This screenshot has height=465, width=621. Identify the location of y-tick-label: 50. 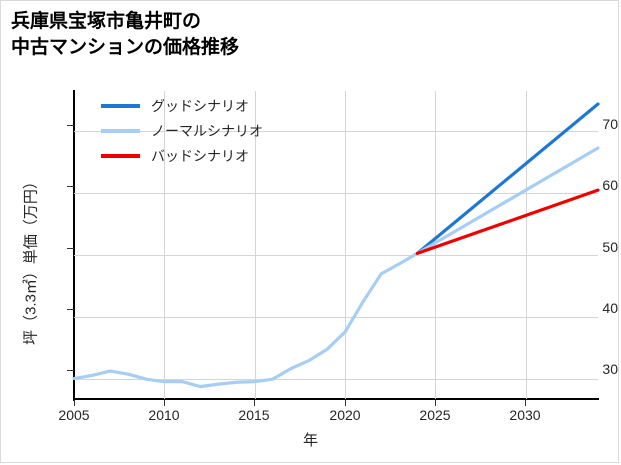
(610, 247).